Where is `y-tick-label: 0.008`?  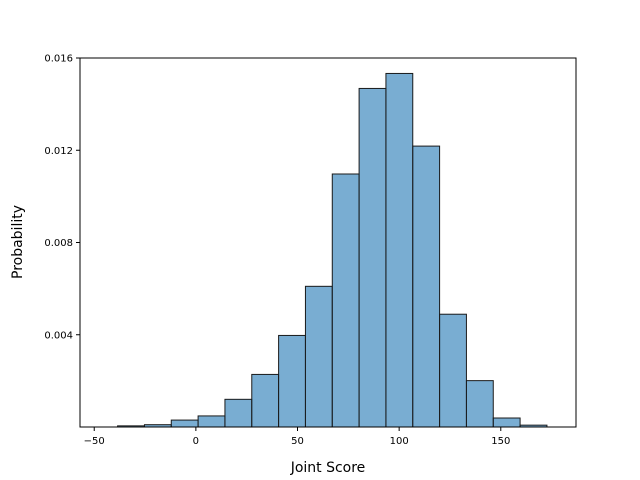 y-tick-label: 0.008 is located at coordinates (58, 243).